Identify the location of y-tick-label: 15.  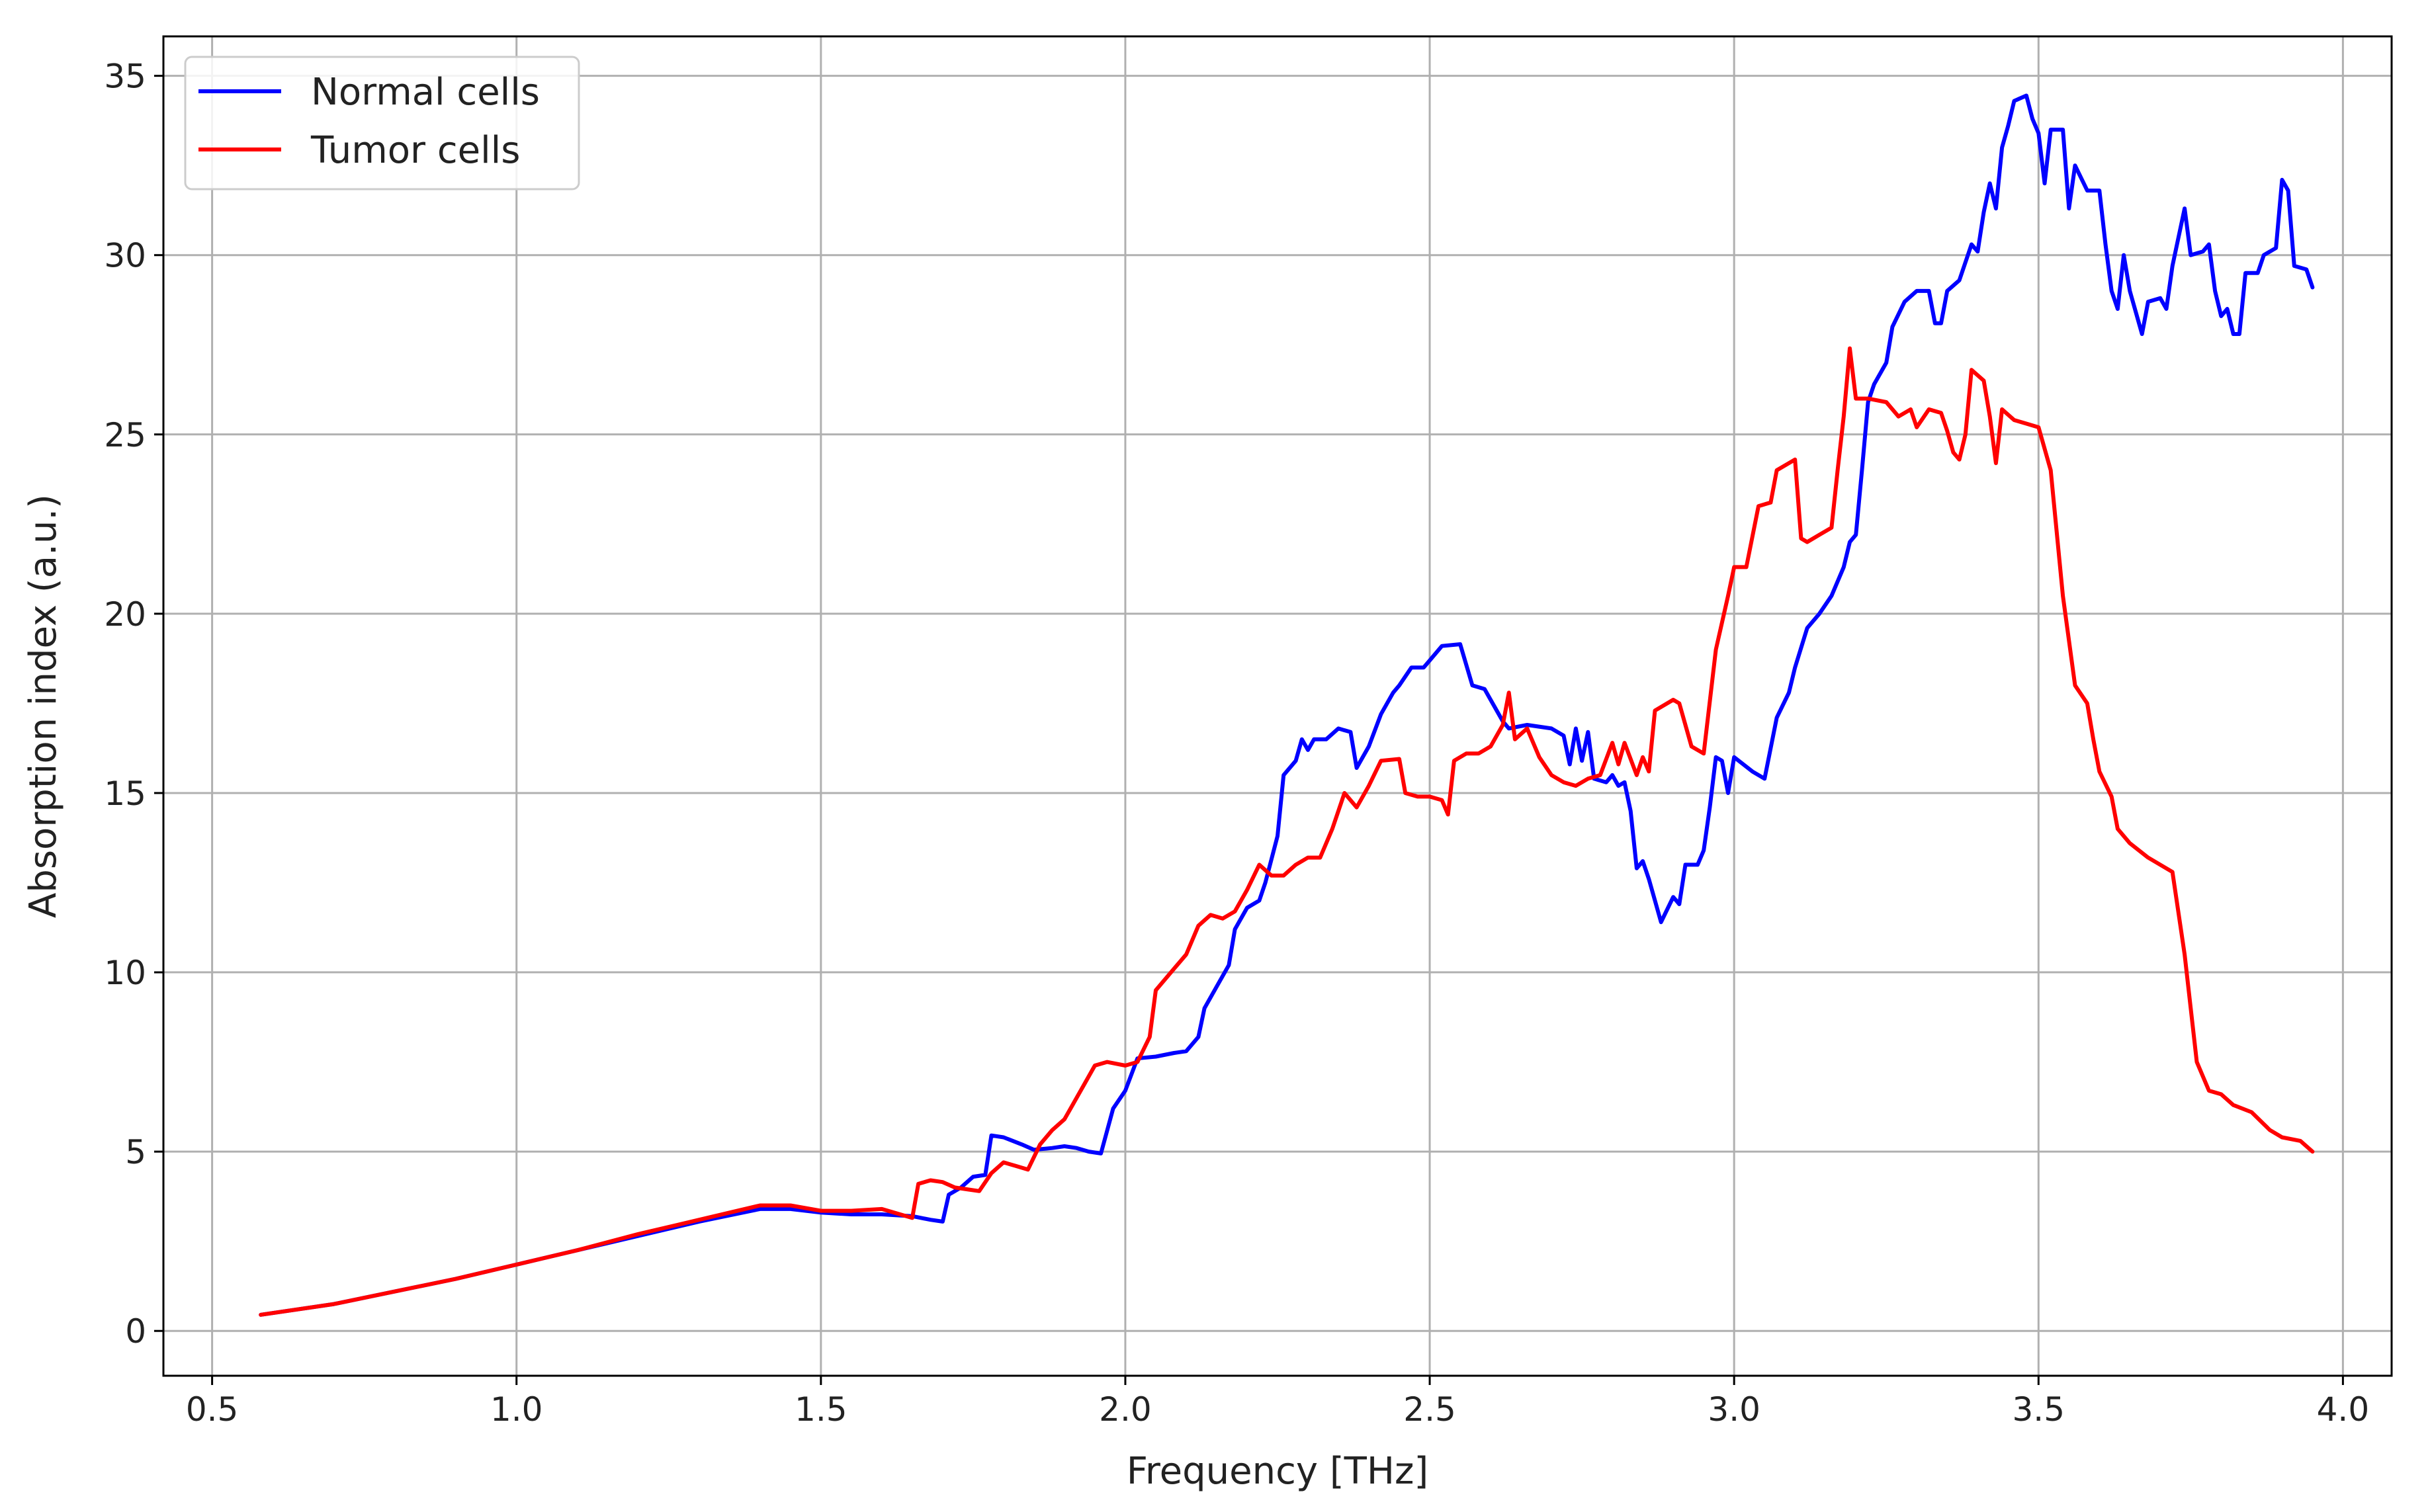
(125, 794).